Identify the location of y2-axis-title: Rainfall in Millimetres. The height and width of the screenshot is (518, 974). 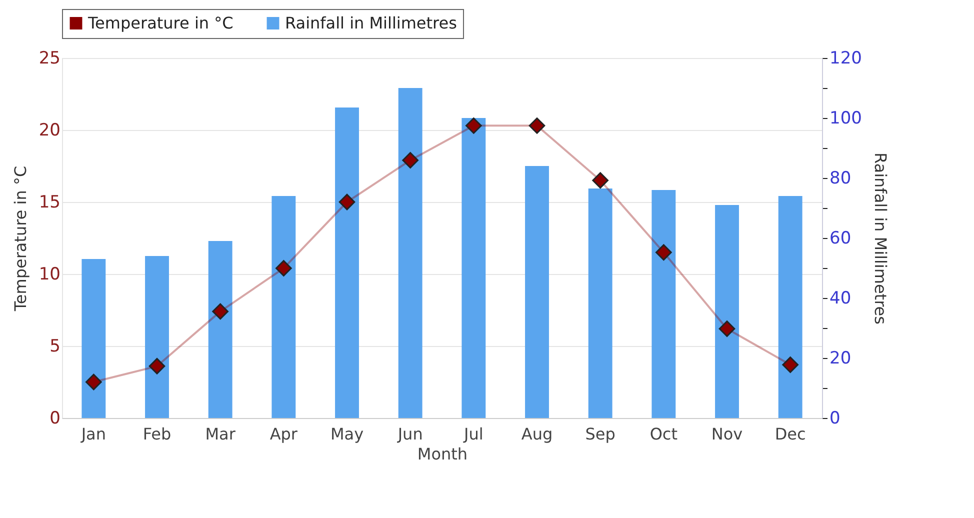
(880, 238).